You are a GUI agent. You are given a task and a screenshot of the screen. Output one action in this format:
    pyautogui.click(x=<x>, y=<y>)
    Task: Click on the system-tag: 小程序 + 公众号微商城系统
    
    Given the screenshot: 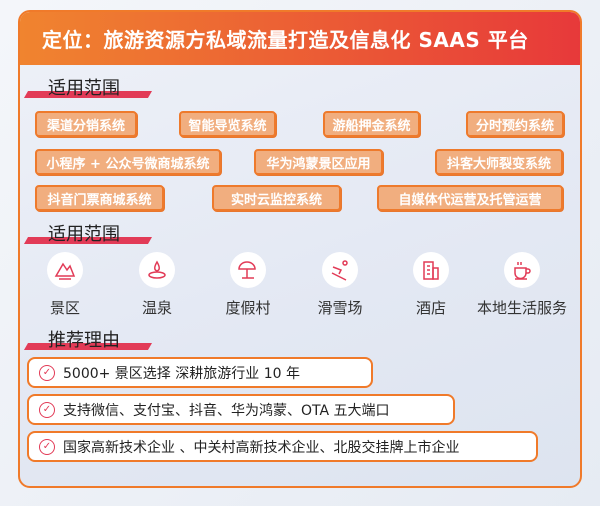 What is the action you would take?
    pyautogui.click(x=128, y=162)
    